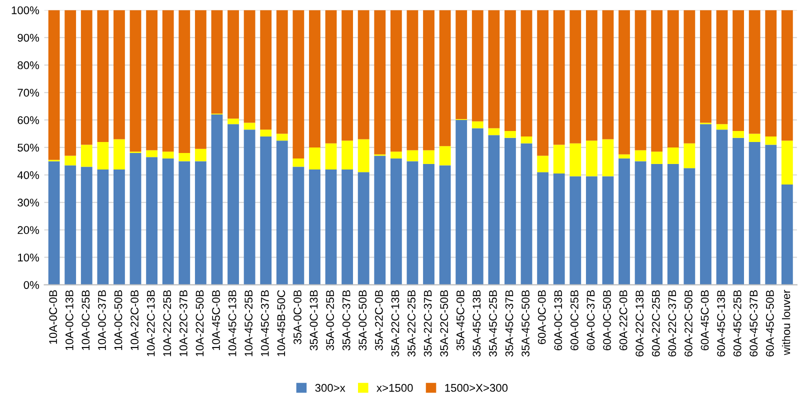  I want to click on y-tick-label: 50%, so click(29, 148).